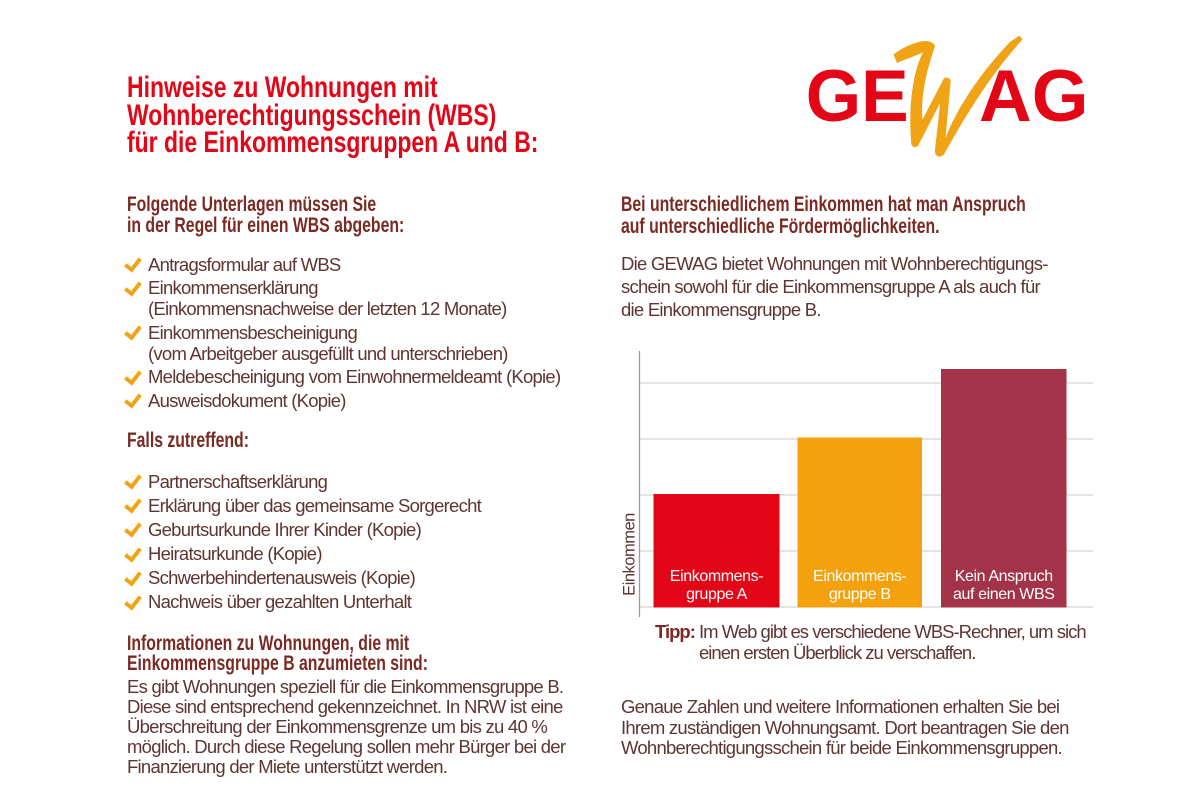 The image size is (1200, 800). Describe the element at coordinates (1004, 594) in the screenshot. I see `svg-text: auf einen WBS` at that location.